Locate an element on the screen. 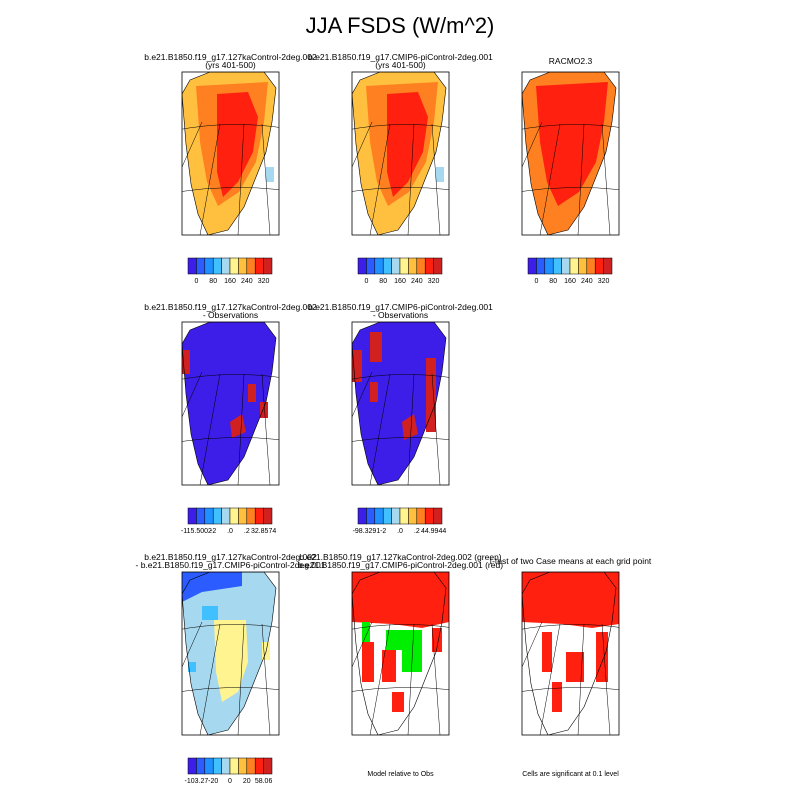  panel-note: Cells are significant at 0.1 level is located at coordinates (570, 774).